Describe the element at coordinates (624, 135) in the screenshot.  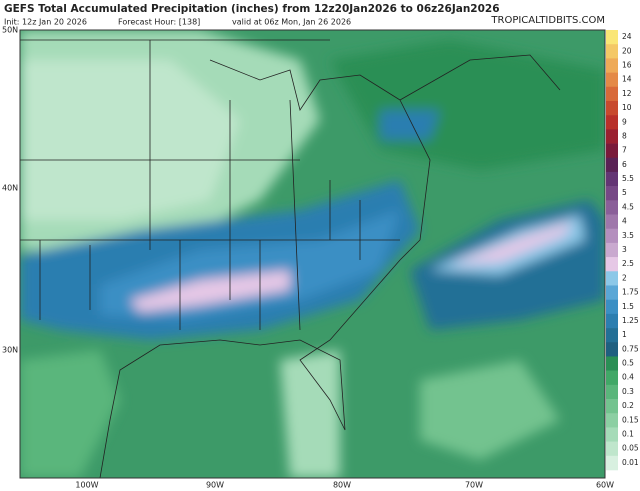
I see `legend-label: 8` at that location.